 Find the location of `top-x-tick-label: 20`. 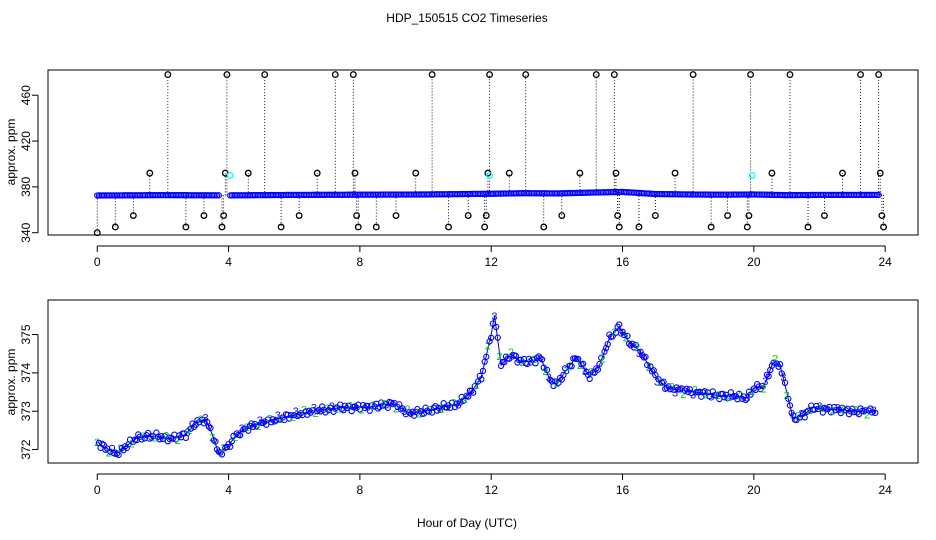

top-x-tick-label: 20 is located at coordinates (754, 262).